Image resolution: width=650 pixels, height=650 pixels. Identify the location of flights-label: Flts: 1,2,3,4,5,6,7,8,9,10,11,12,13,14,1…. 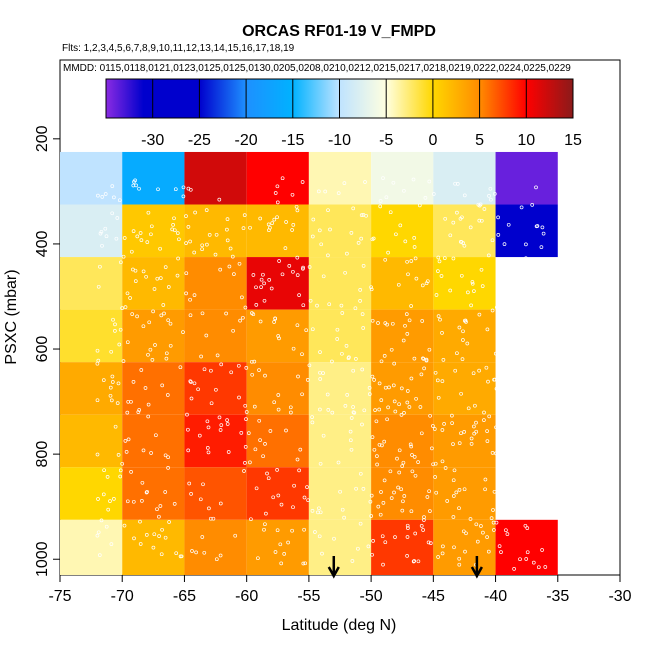
(178, 48).